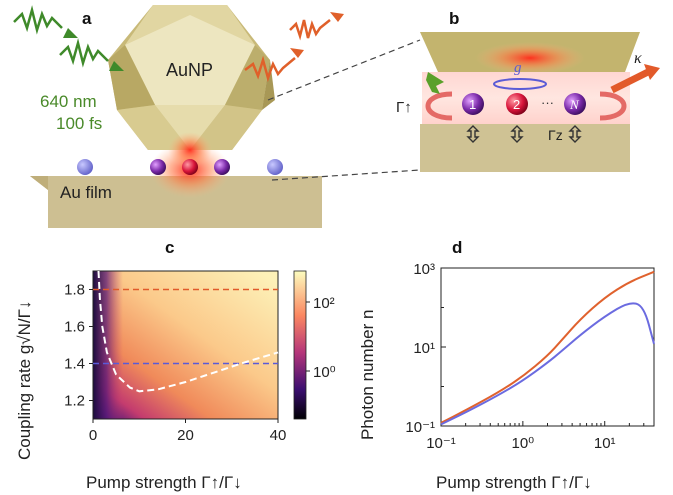  What do you see at coordinates (87, 18) in the screenshot?
I see `panel-a-label: a` at bounding box center [87, 18].